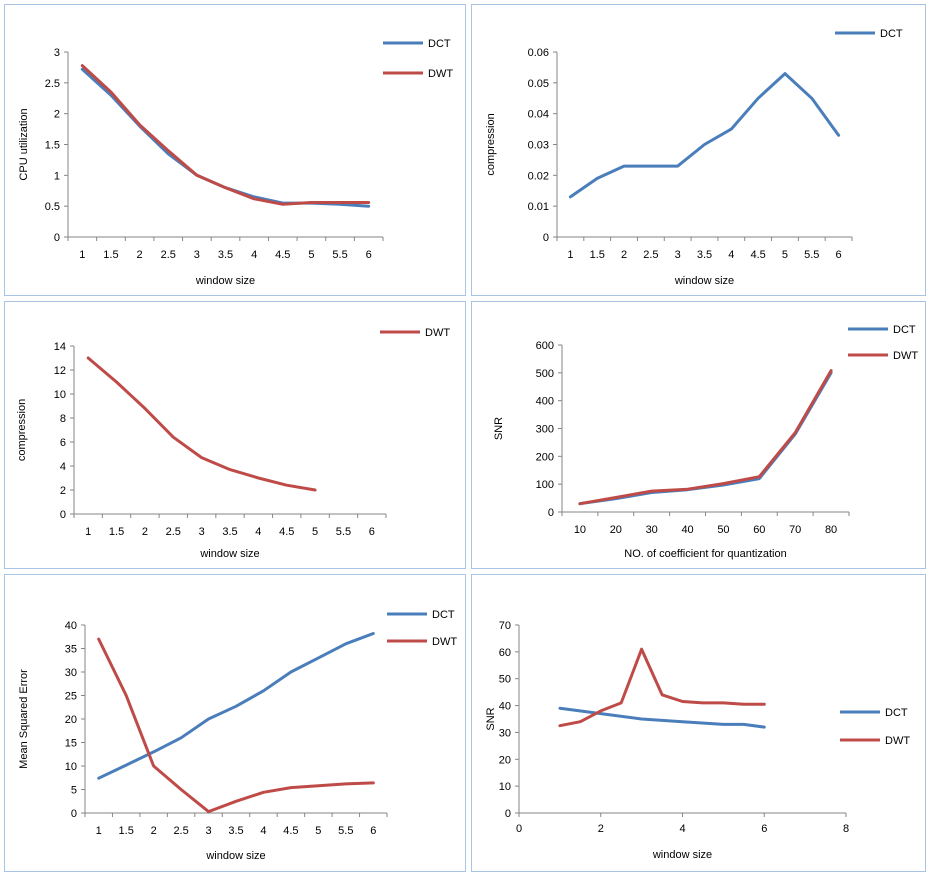 Image resolution: width=930 pixels, height=877 pixels. What do you see at coordinates (82, 255) in the screenshot?
I see `chart1-x-tick-label: 1` at bounding box center [82, 255].